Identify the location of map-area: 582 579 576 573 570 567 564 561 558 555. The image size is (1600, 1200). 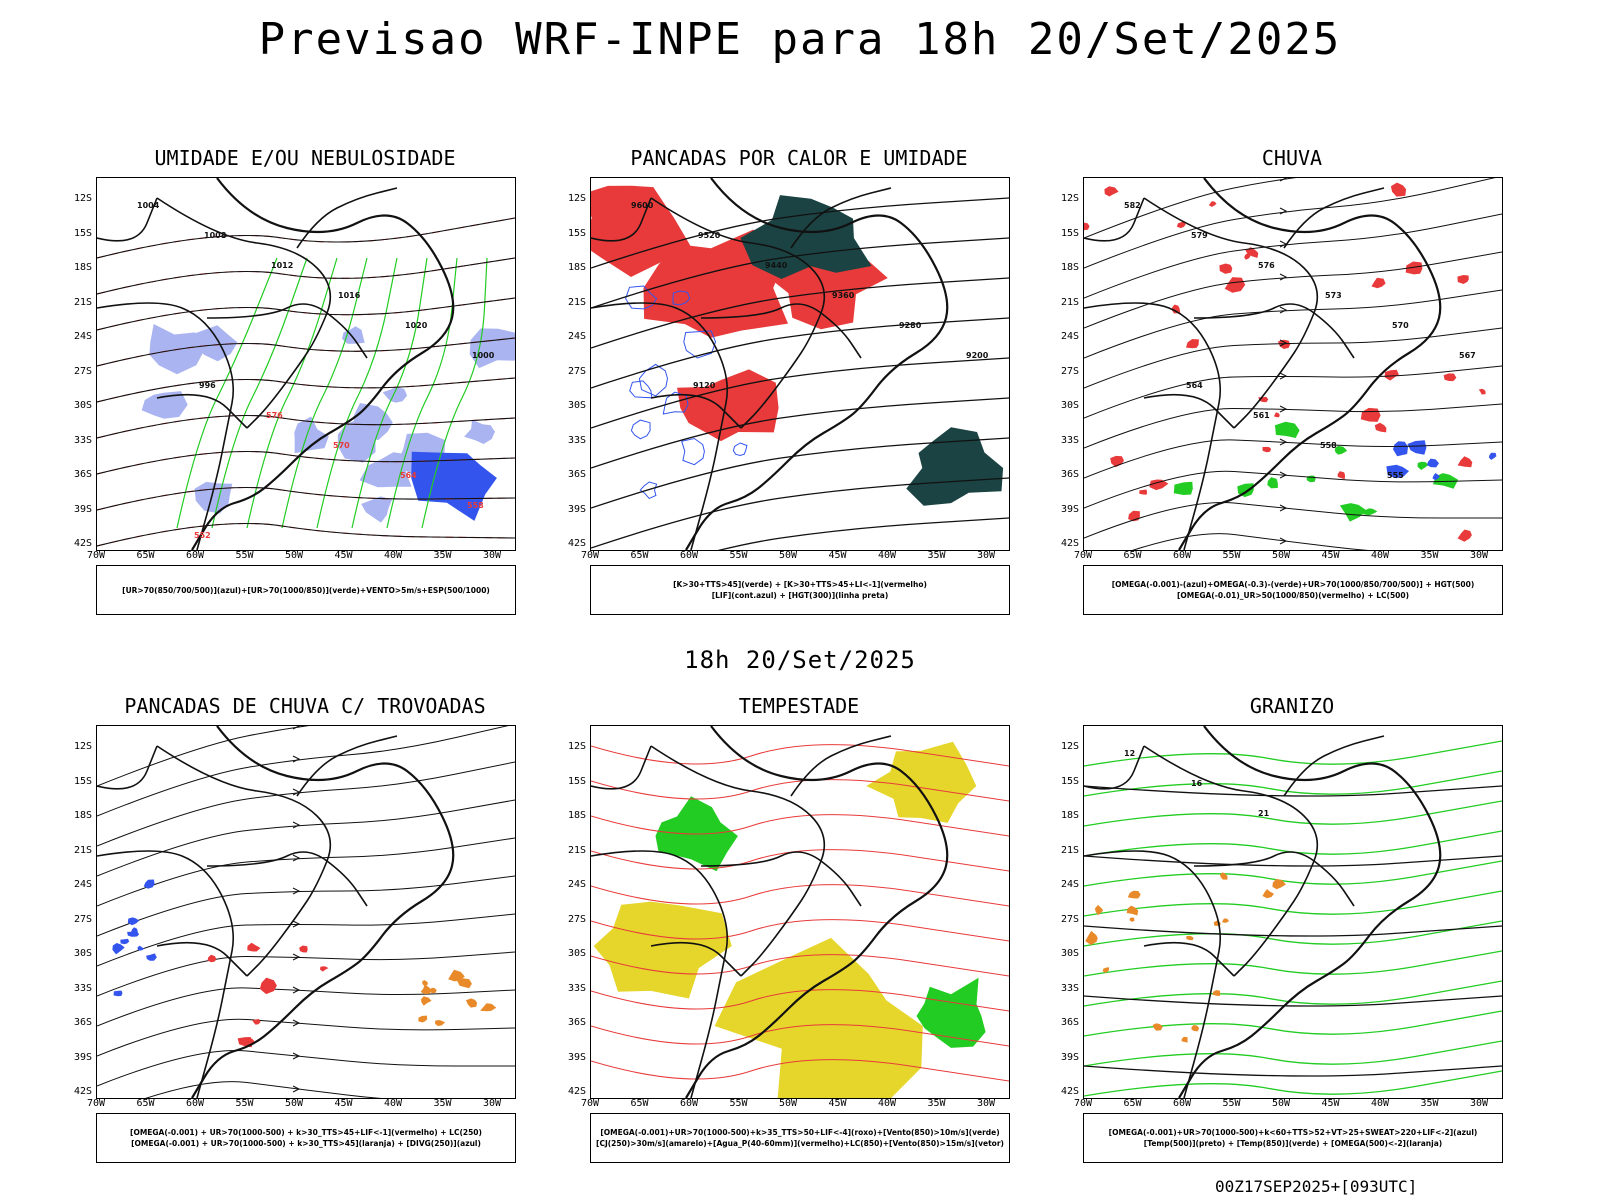
(1293, 364).